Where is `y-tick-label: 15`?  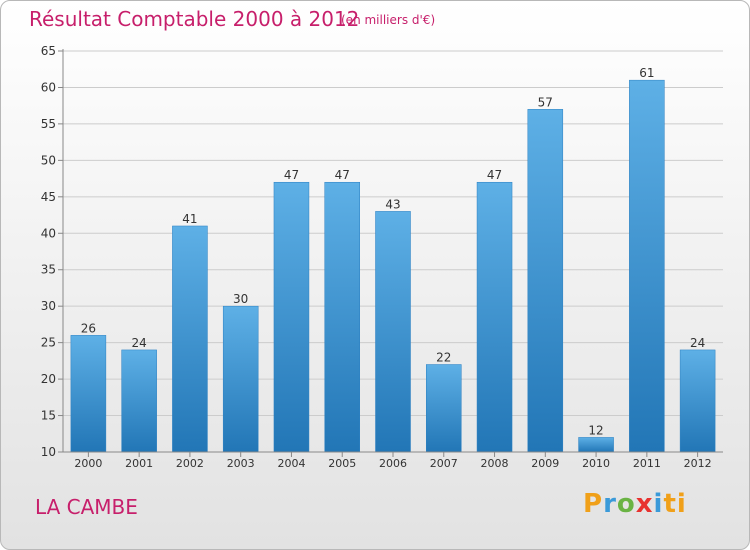 y-tick-label: 15 is located at coordinates (48, 416).